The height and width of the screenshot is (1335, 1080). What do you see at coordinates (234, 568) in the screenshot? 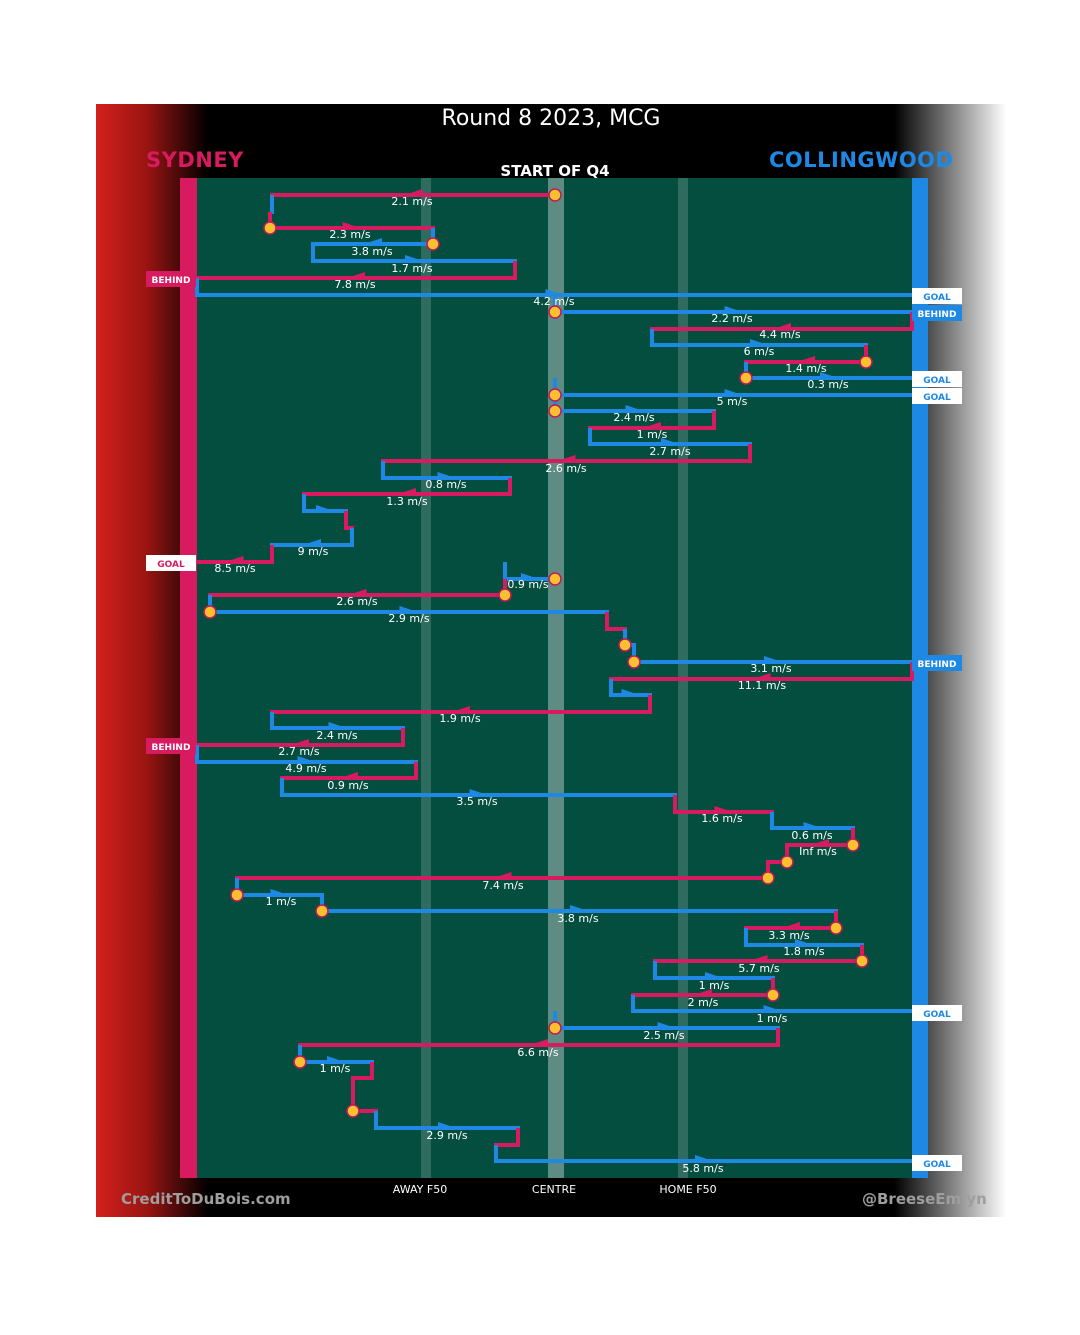
I see `speed-label: 8.5 m/s` at bounding box center [234, 568].